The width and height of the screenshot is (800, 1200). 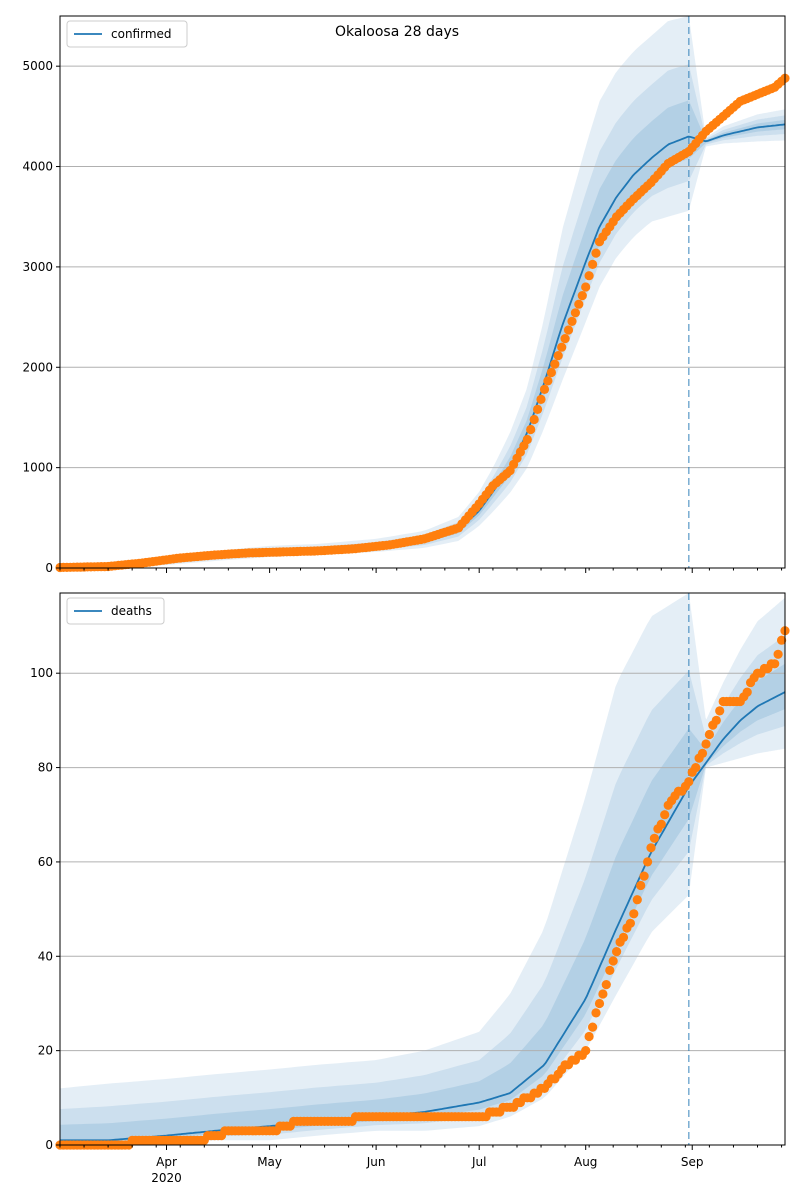 I want to click on deaths-legend: deaths, so click(x=115, y=611).